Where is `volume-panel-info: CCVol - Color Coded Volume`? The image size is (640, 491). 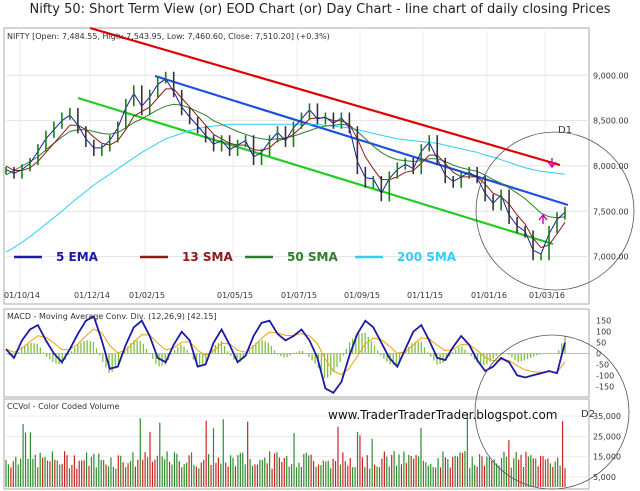
volume-panel-info: CCVol - Color Coded Volume is located at coordinates (63, 406).